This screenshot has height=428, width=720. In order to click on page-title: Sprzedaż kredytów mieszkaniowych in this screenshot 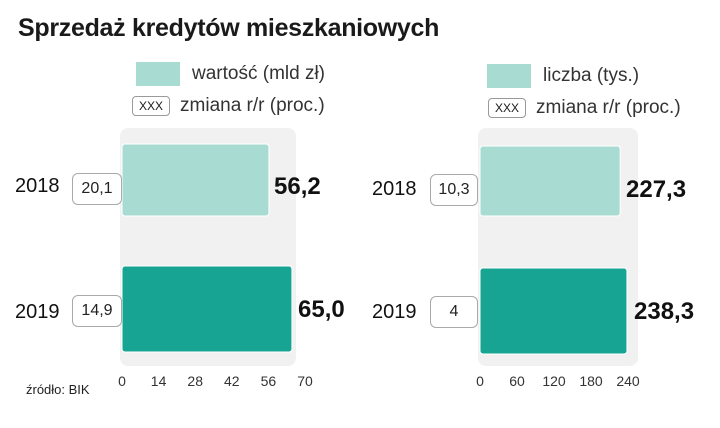, I will do `click(229, 28)`.